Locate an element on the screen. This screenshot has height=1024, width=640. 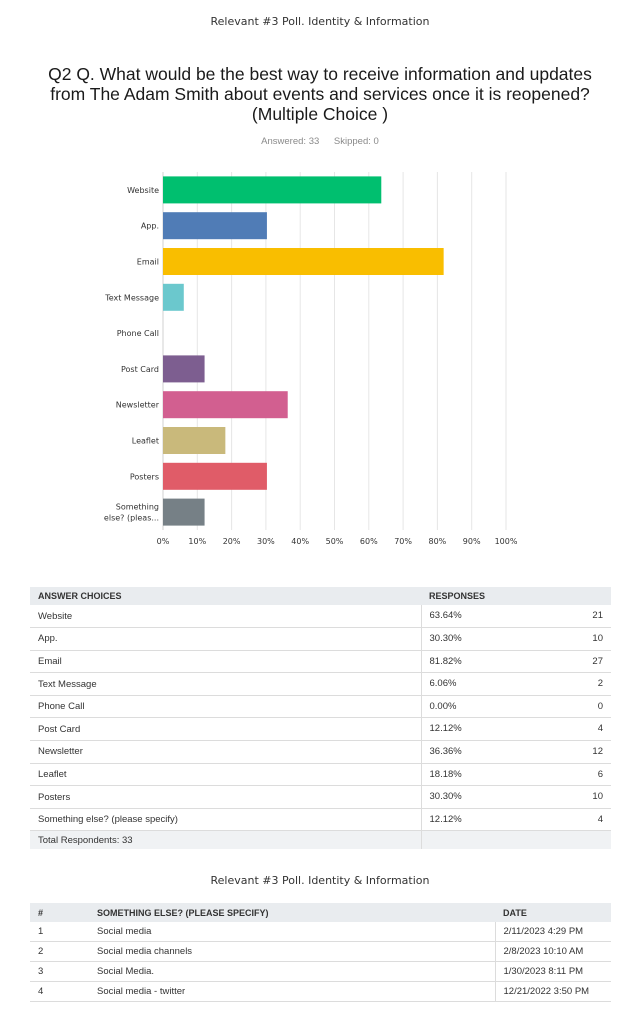
others-header-row: # SOMETHING ELSE? (PLEASE SPECIFY) DATE is located at coordinates (320, 912).